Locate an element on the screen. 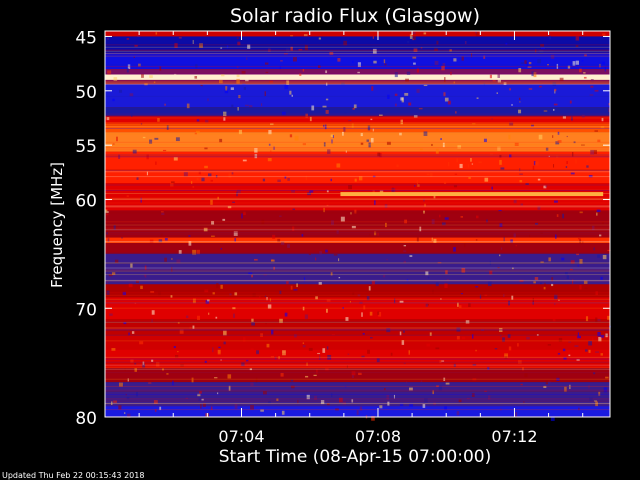 This screenshot has width=640, height=480. y-tick-label: 80 is located at coordinates (86, 419).